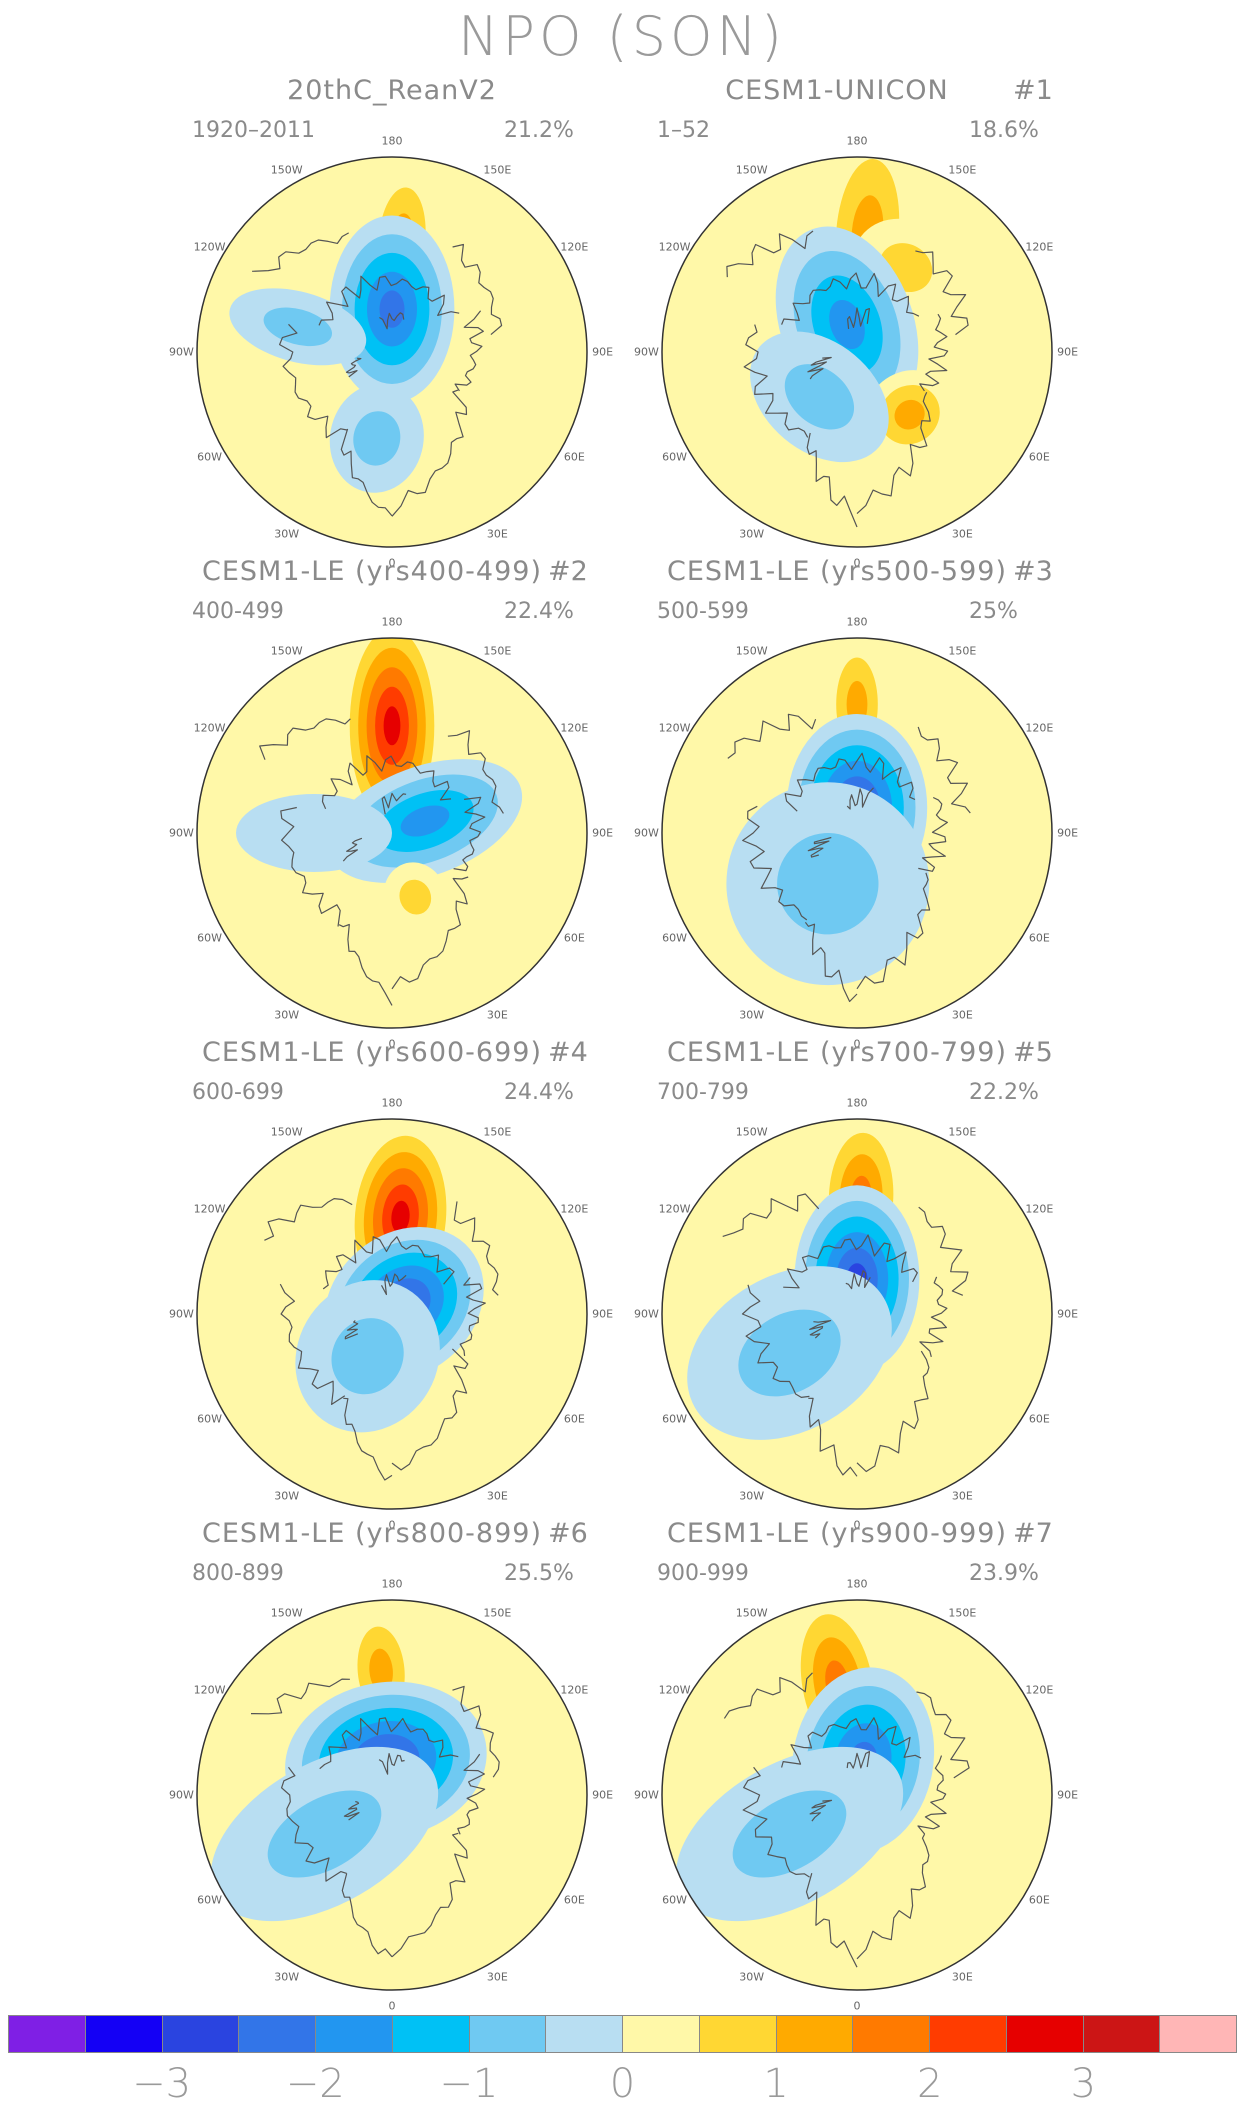 Image resolution: width=1244 pixels, height=2113 pixels. What do you see at coordinates (1004, 1573) in the screenshot?
I see `panel-explained-variance: 23.9%` at bounding box center [1004, 1573].